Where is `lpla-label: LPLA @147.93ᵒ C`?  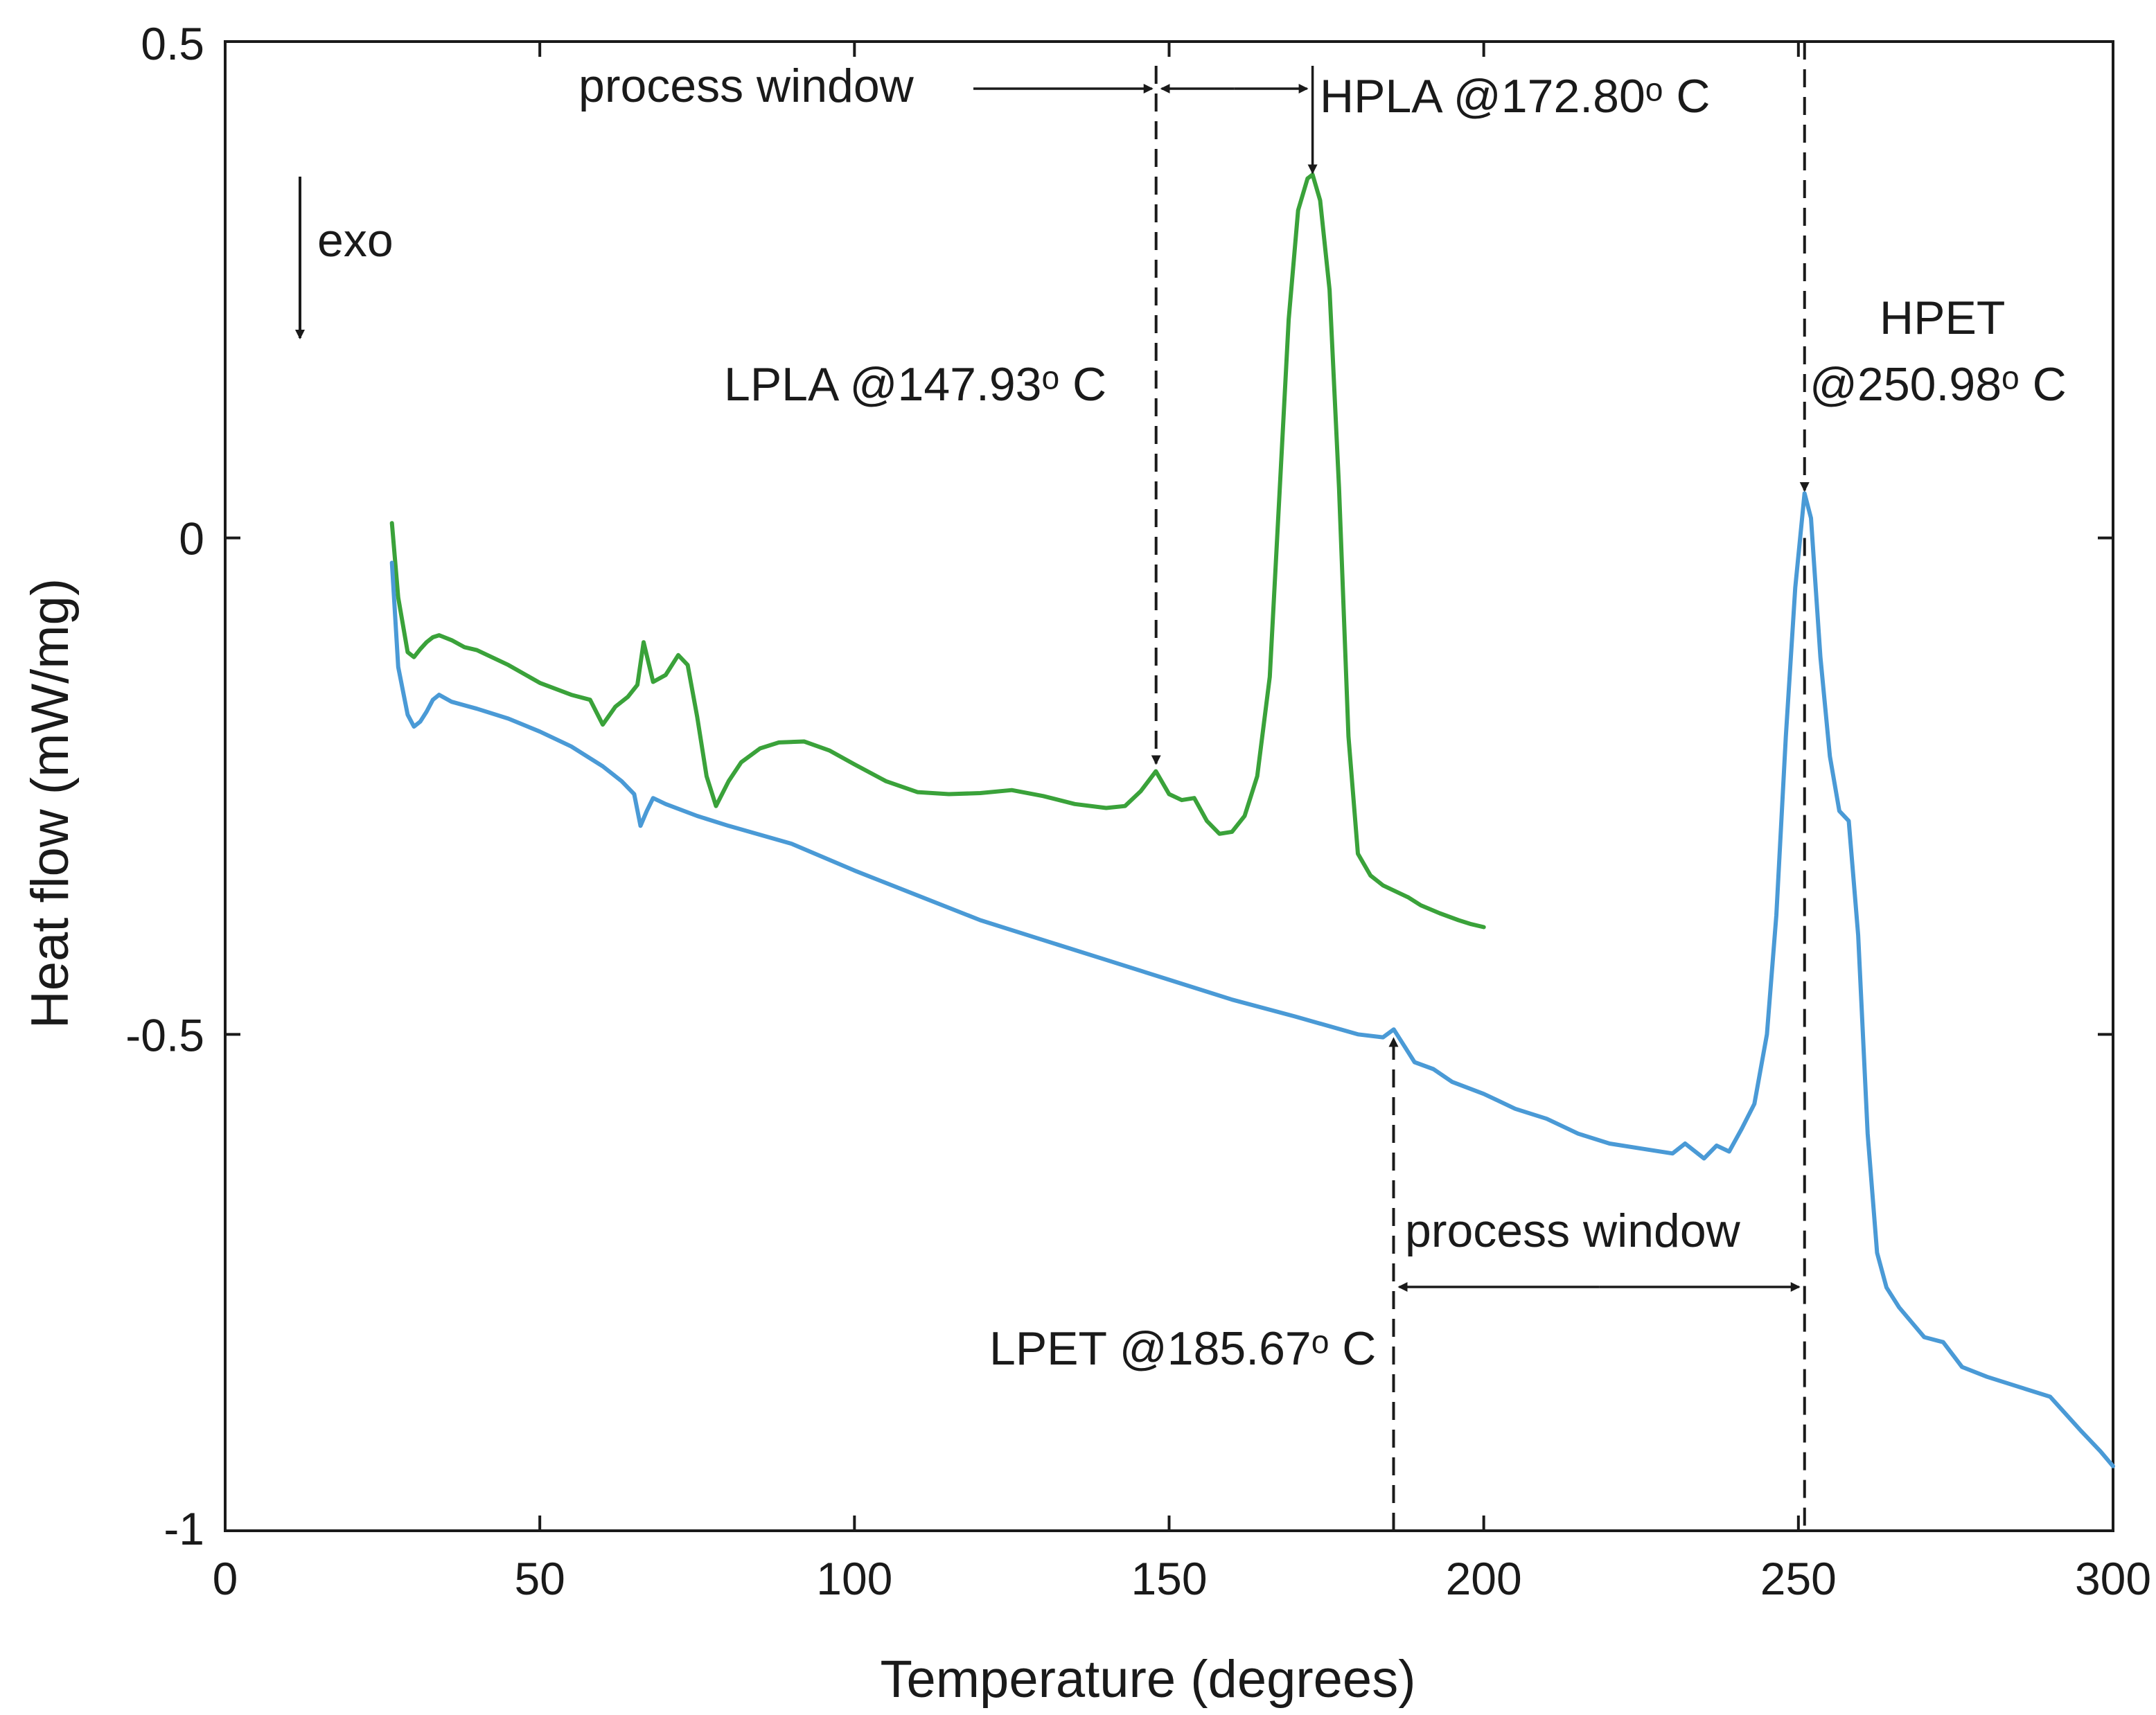
lpla-label: LPLA @147.93ᵒ C is located at coordinates (915, 384).